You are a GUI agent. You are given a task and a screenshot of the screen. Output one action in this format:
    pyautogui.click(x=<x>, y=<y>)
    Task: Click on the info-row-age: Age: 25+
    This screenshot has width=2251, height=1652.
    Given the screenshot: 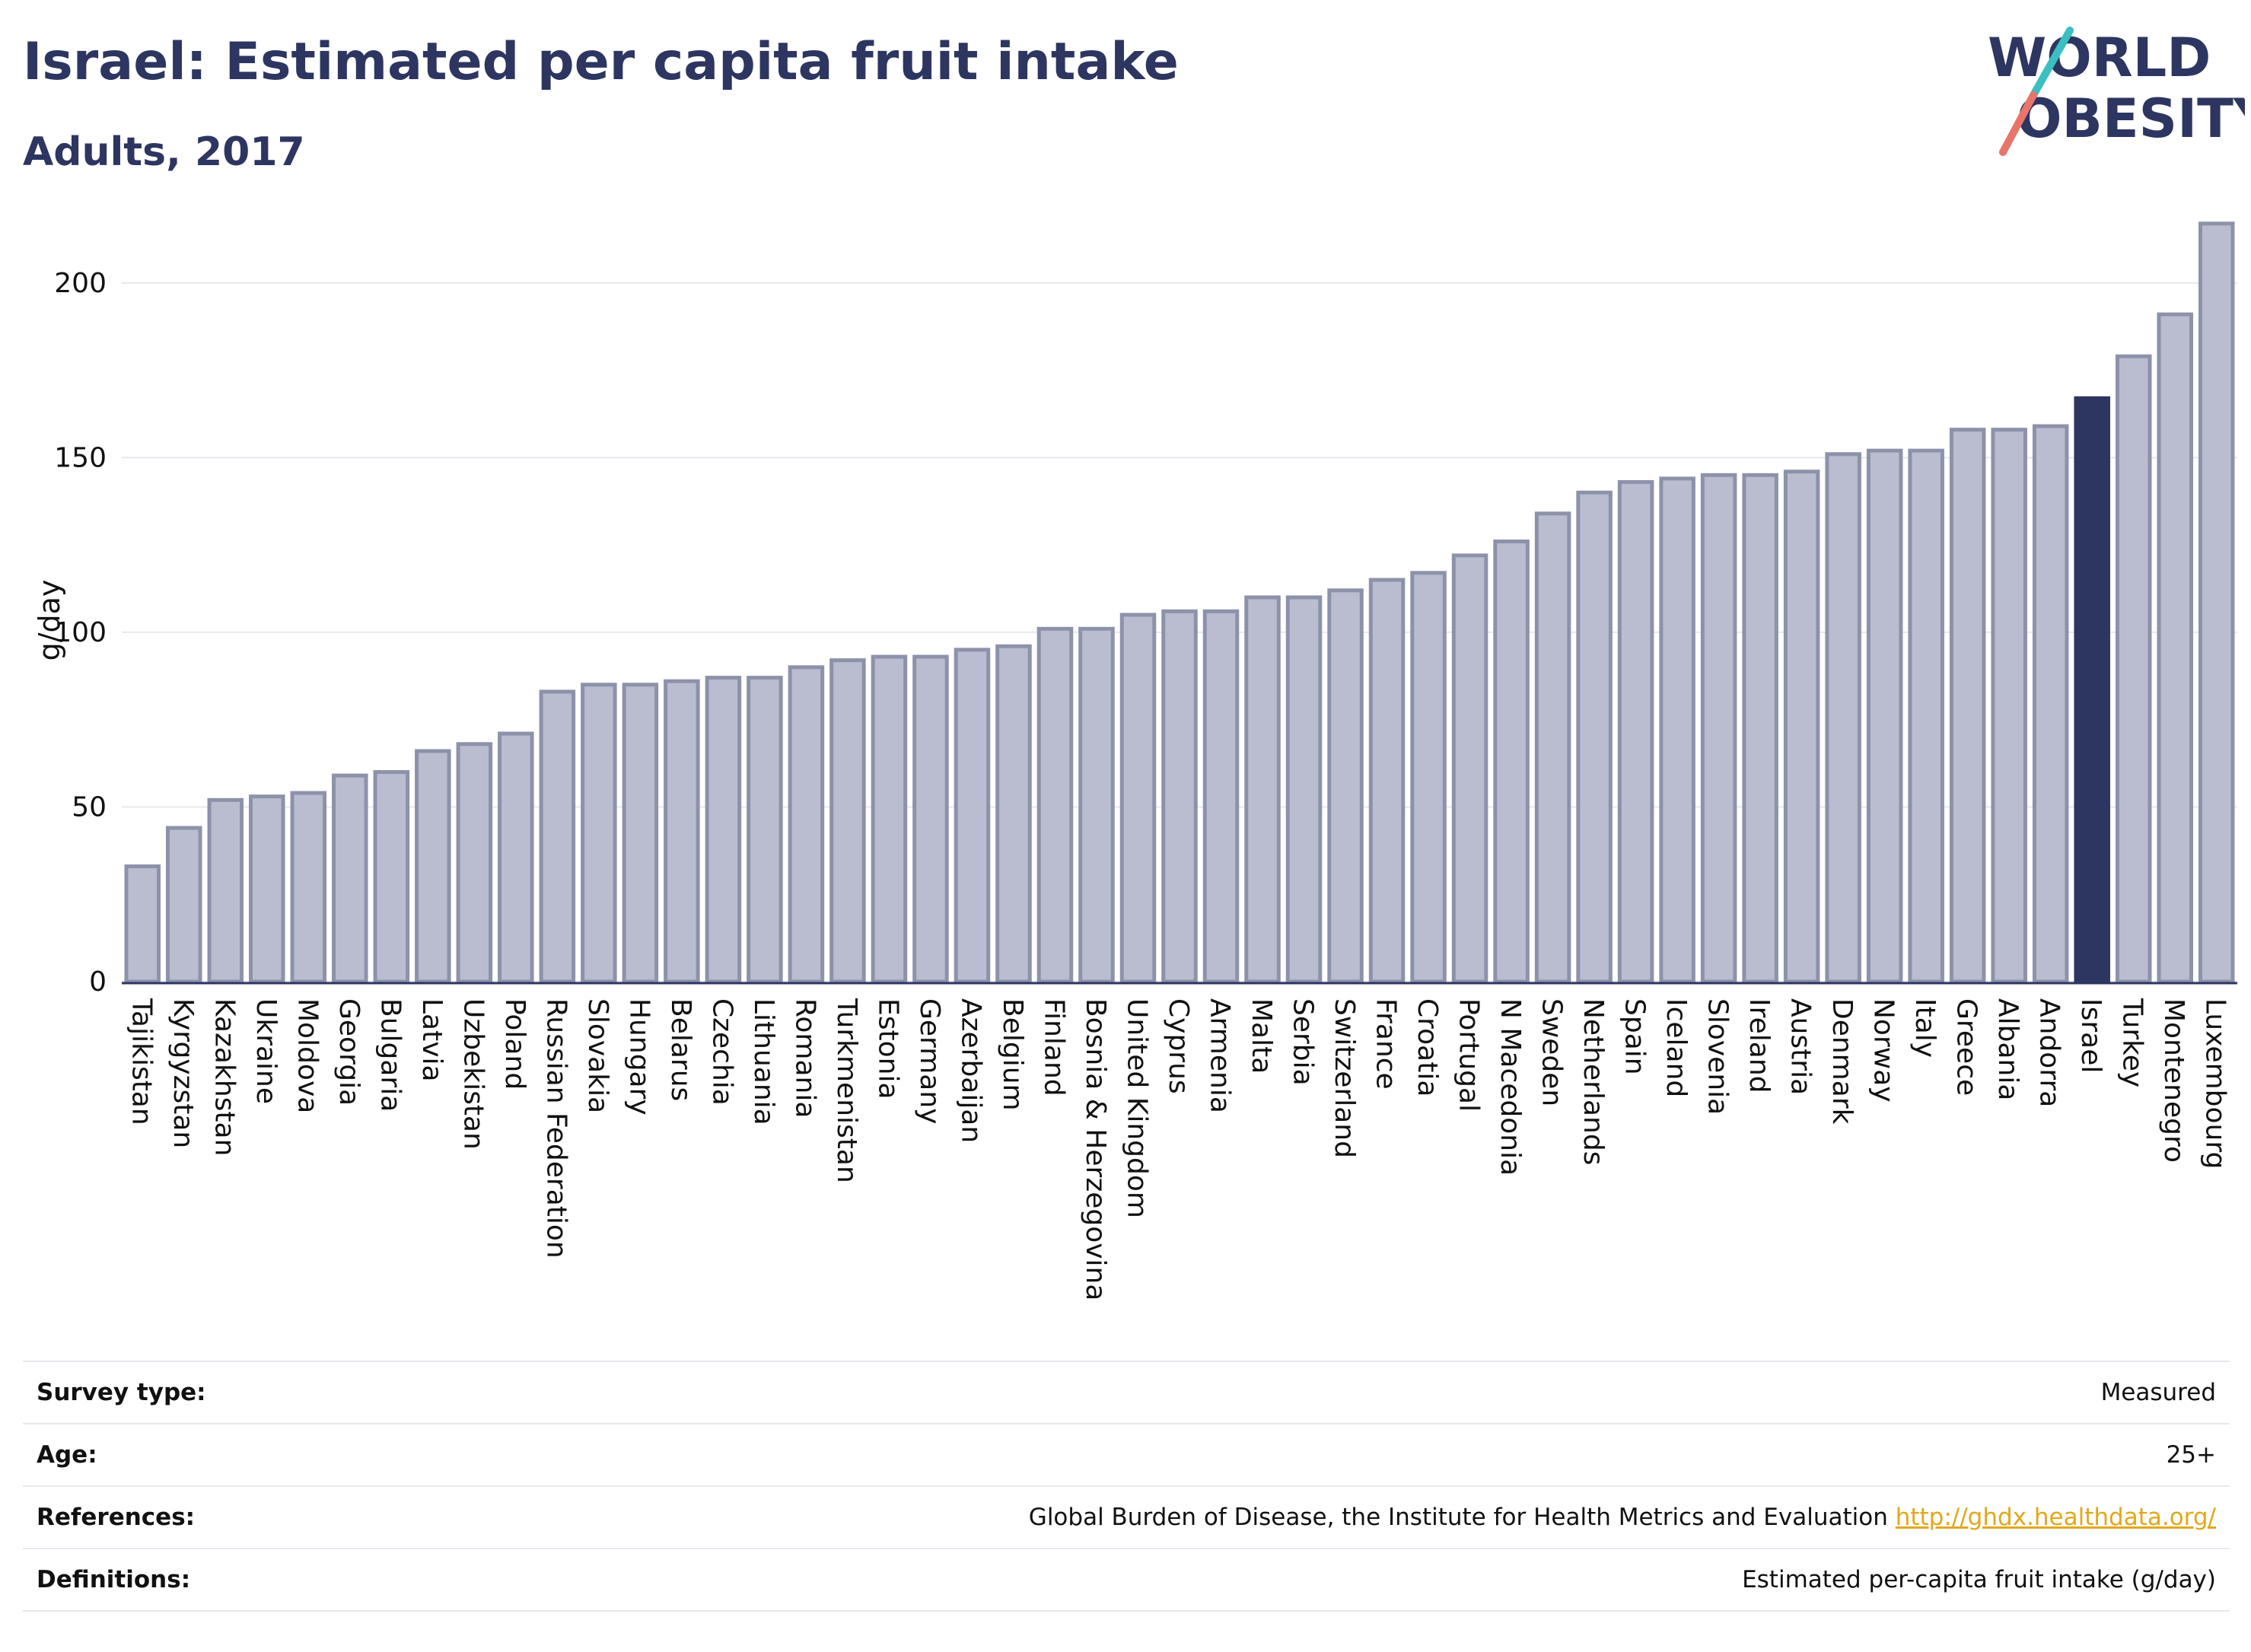 What is the action you would take?
    pyautogui.click(x=1126, y=1455)
    